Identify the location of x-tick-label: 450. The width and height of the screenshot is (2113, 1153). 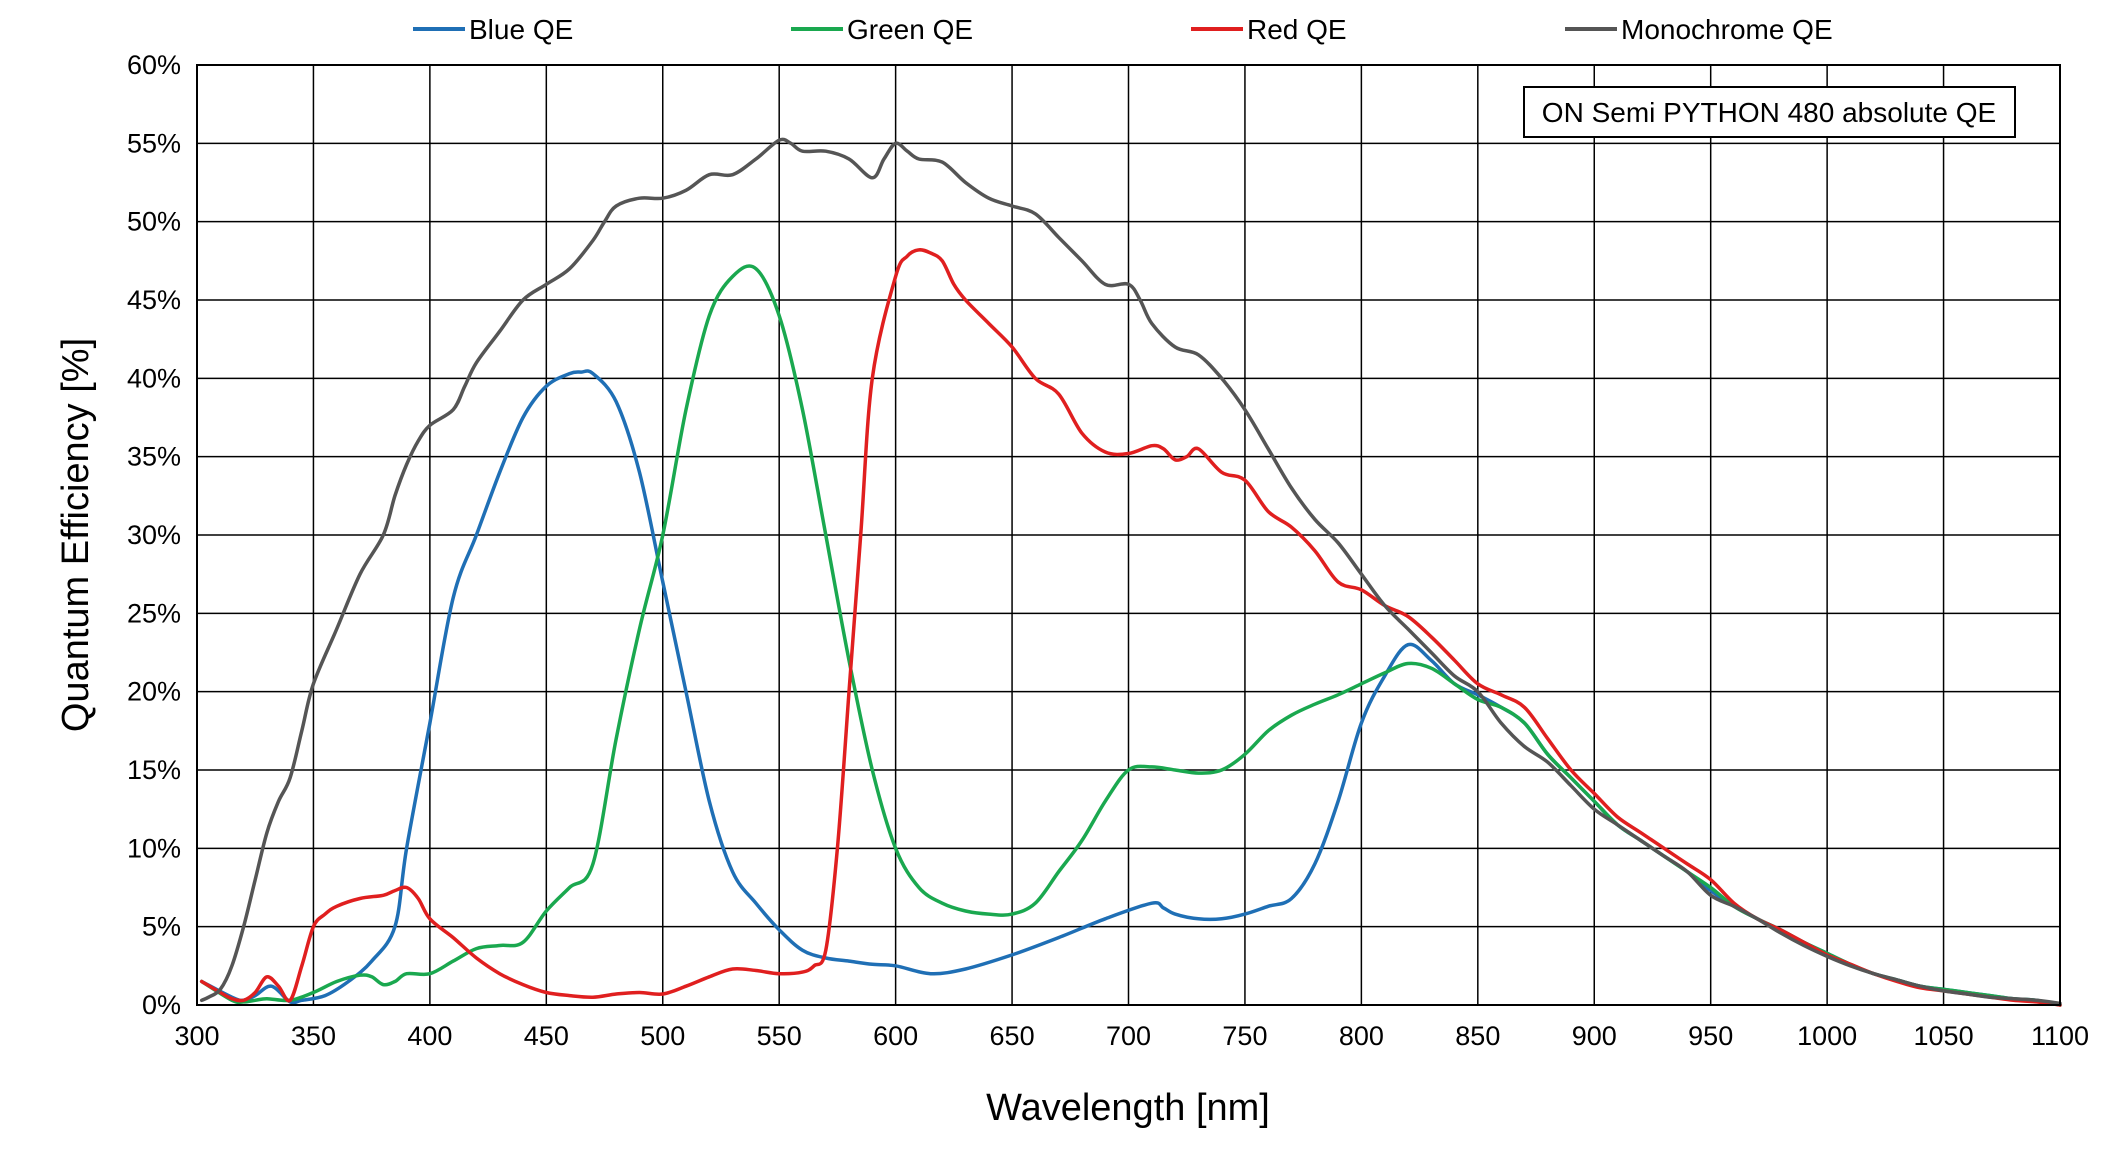
(546, 1036).